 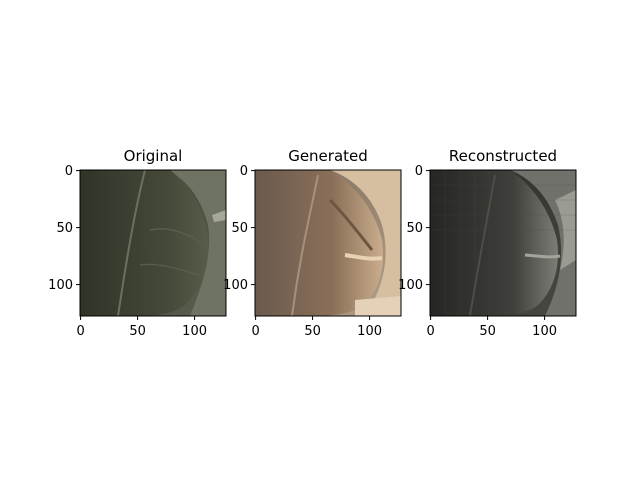 I want to click on panel-title: Generated, so click(x=328, y=156).